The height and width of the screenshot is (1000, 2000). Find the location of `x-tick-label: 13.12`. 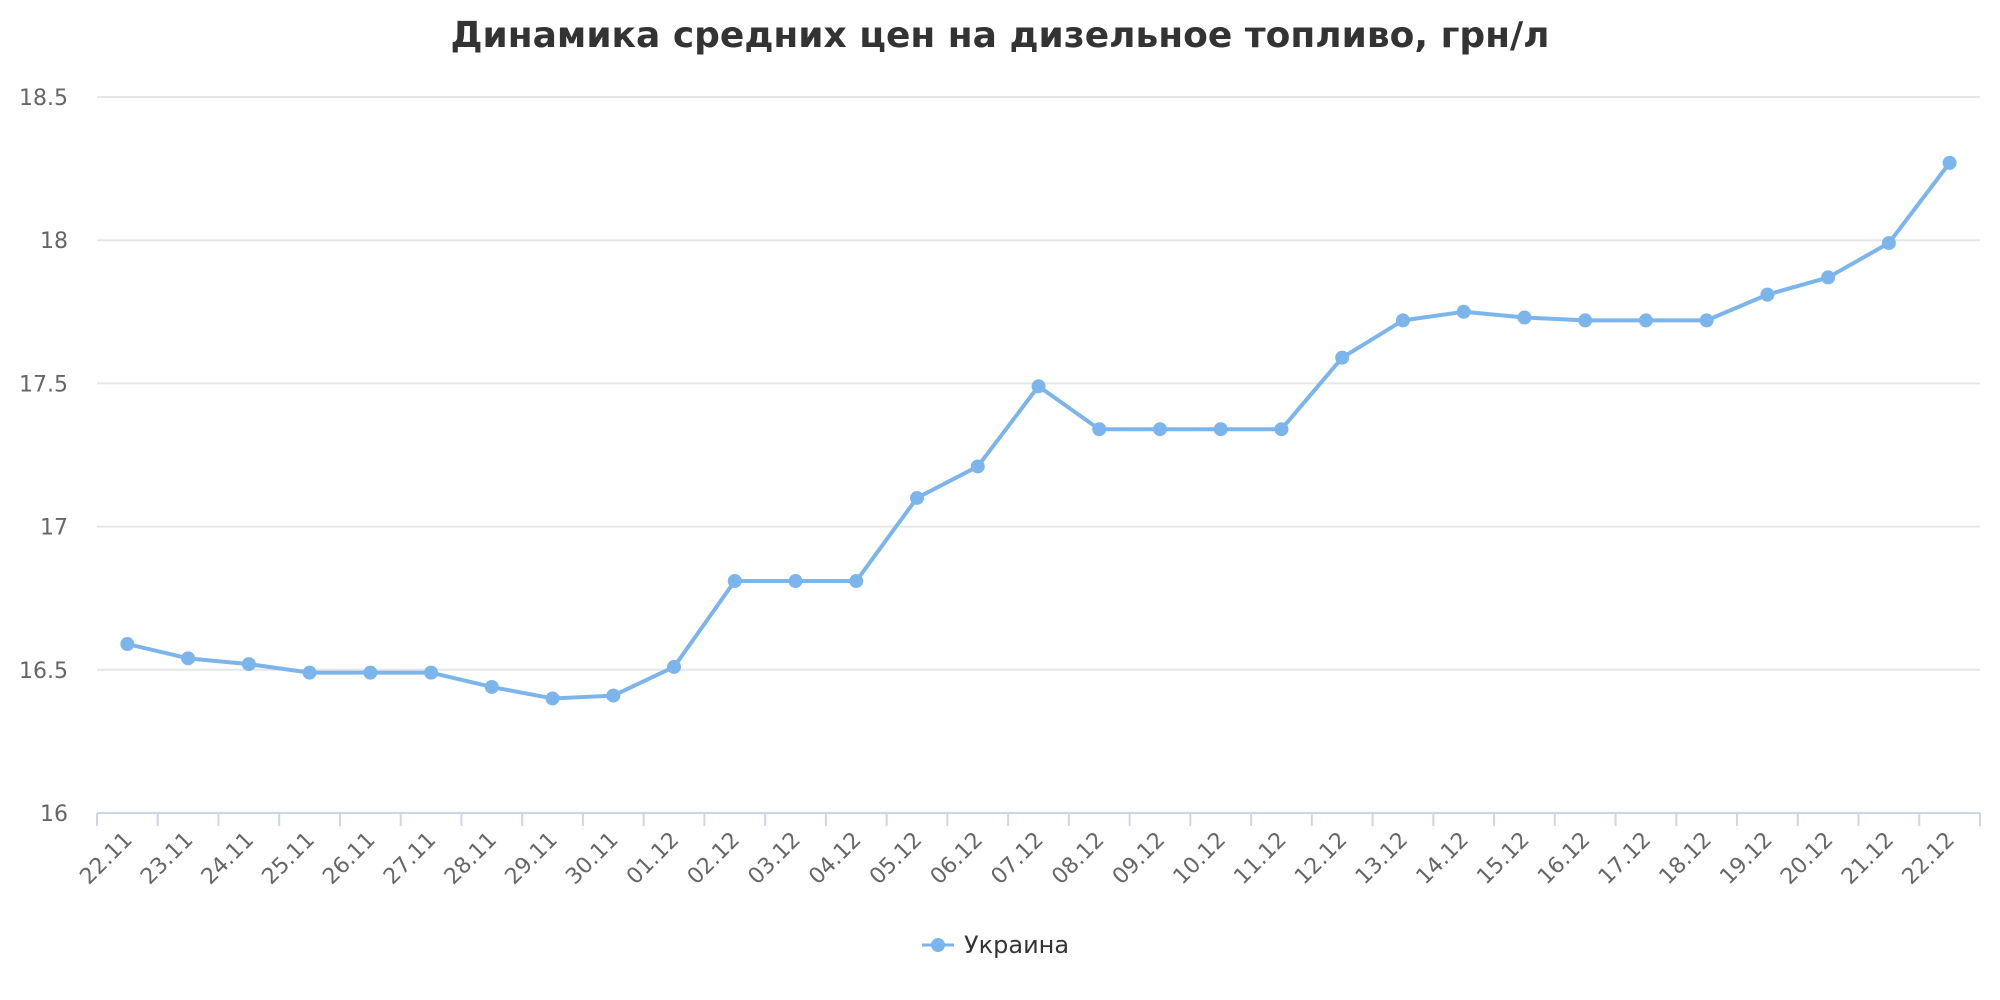

x-tick-label: 13.12 is located at coordinates (1382, 859).